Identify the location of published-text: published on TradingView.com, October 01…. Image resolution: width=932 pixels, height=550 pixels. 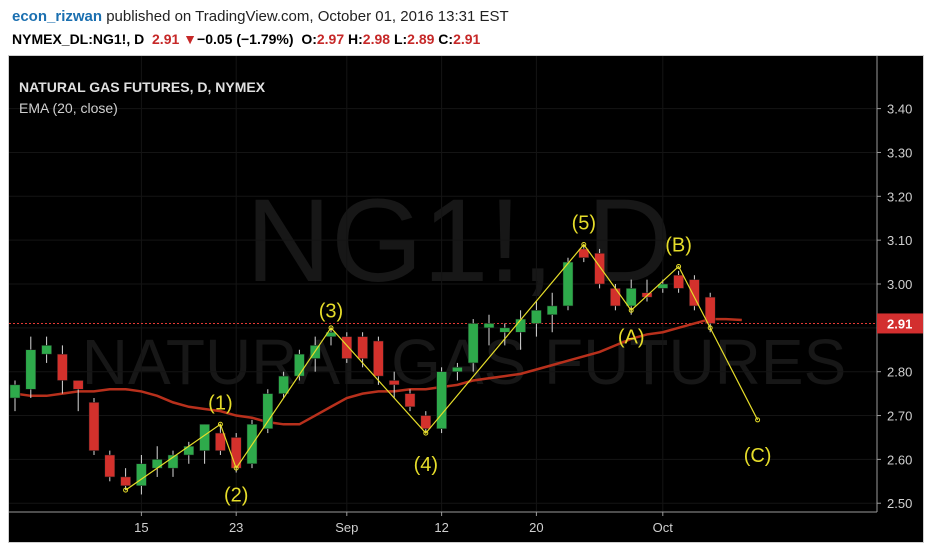
(307, 16).